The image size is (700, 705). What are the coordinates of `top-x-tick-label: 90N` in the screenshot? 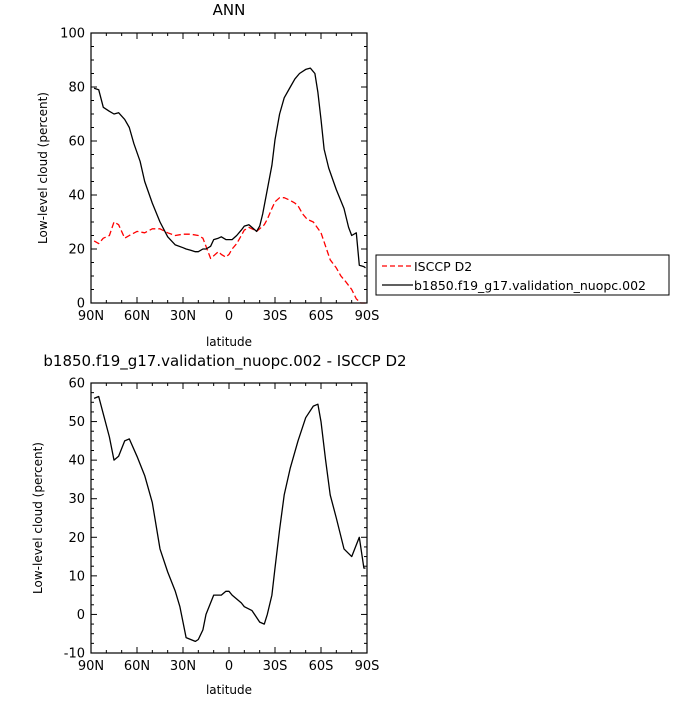 It's located at (91, 316).